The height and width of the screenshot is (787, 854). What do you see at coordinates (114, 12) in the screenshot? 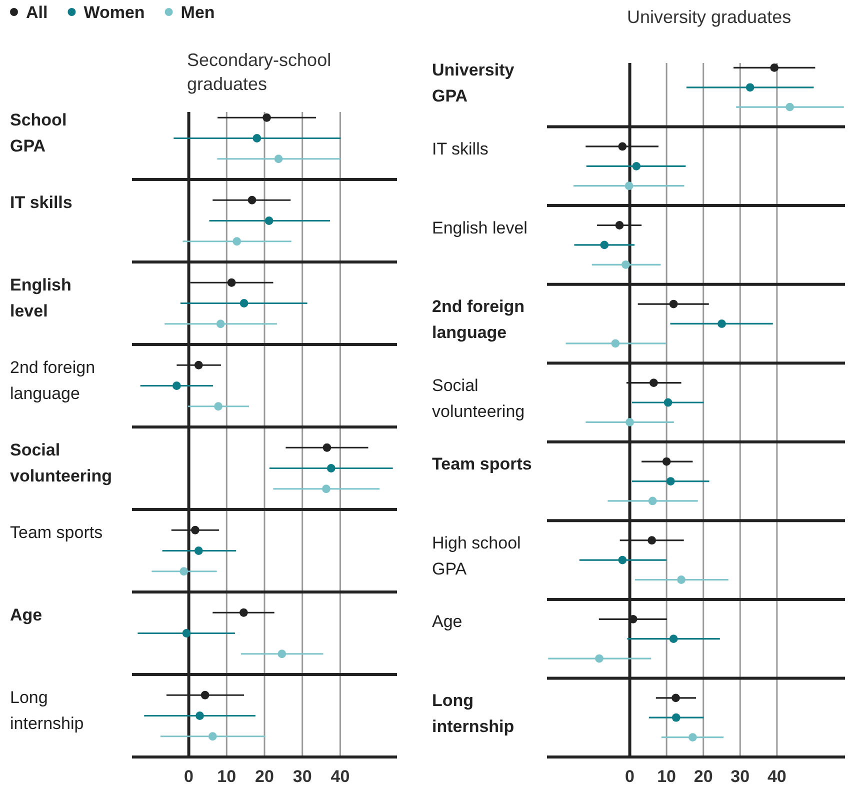
I see `legend-label: Women` at bounding box center [114, 12].